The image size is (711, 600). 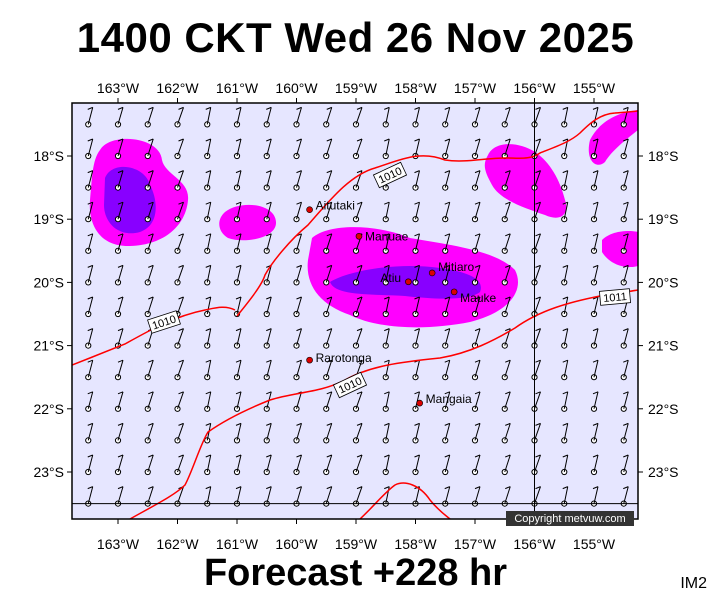 I want to click on forecast-label: Forecast +228 hr, so click(x=355, y=573).